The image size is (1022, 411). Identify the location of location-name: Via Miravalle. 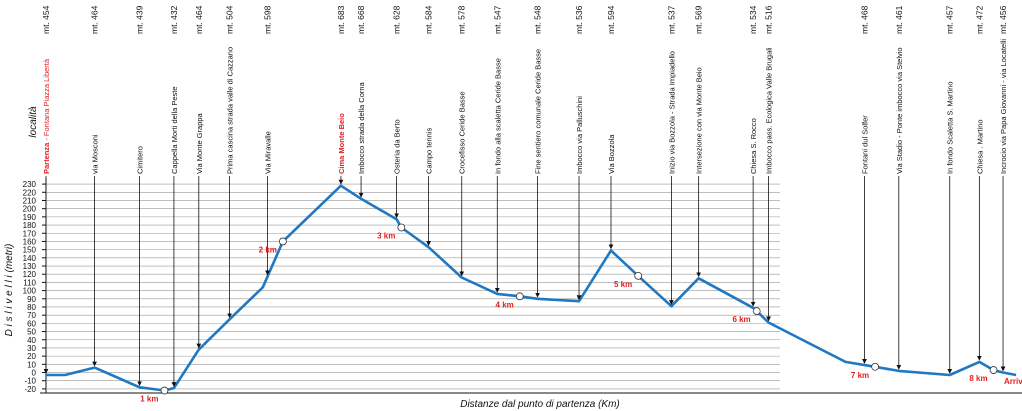
(267, 152).